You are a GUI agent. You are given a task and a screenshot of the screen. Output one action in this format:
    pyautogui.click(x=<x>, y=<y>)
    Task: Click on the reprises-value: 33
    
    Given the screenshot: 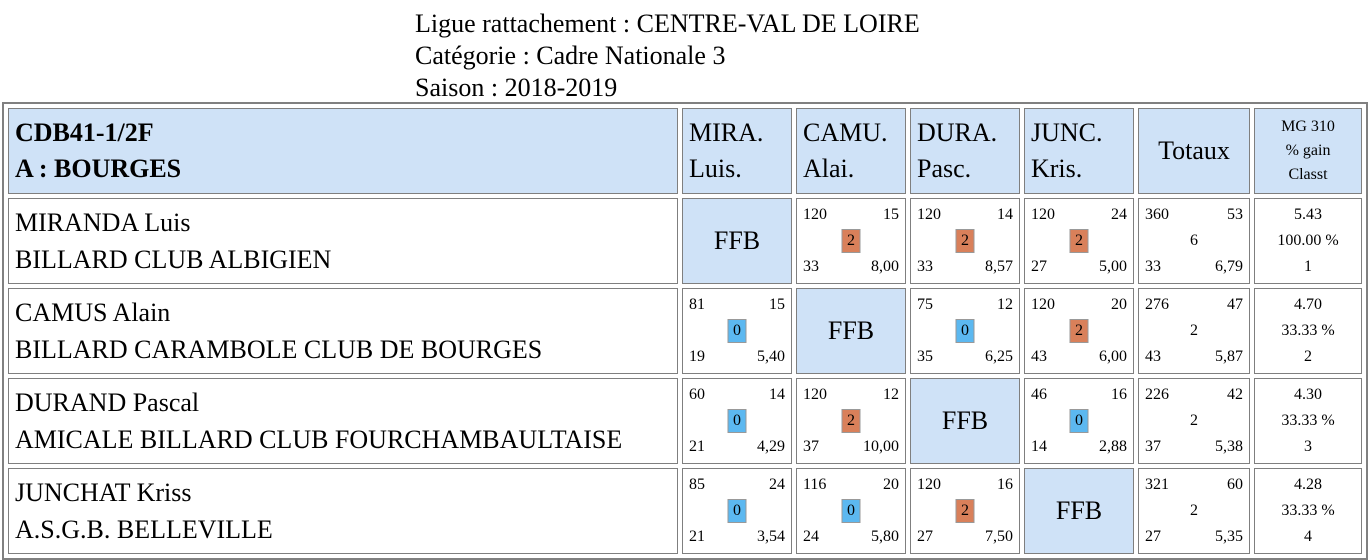 What is the action you would take?
    pyautogui.click(x=925, y=266)
    